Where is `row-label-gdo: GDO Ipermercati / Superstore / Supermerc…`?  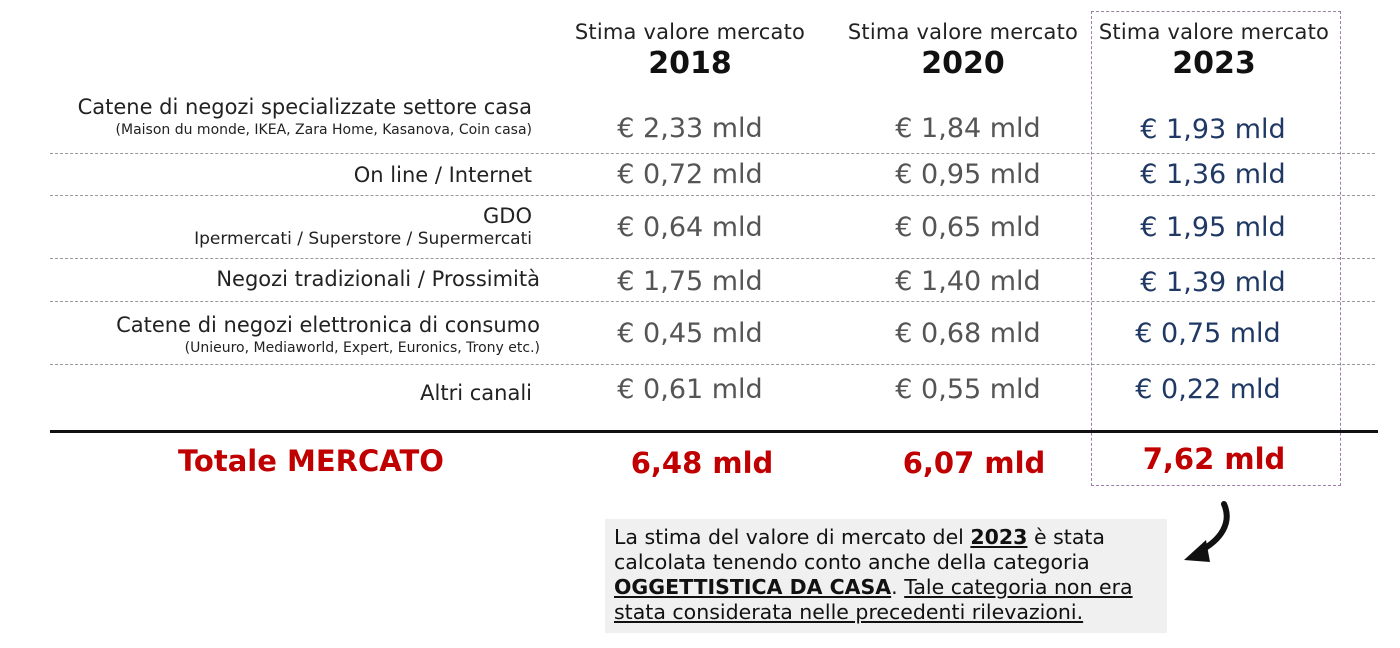 row-label-gdo: GDO Ipermercati / Superstore / Supermerc… is located at coordinates (272, 226).